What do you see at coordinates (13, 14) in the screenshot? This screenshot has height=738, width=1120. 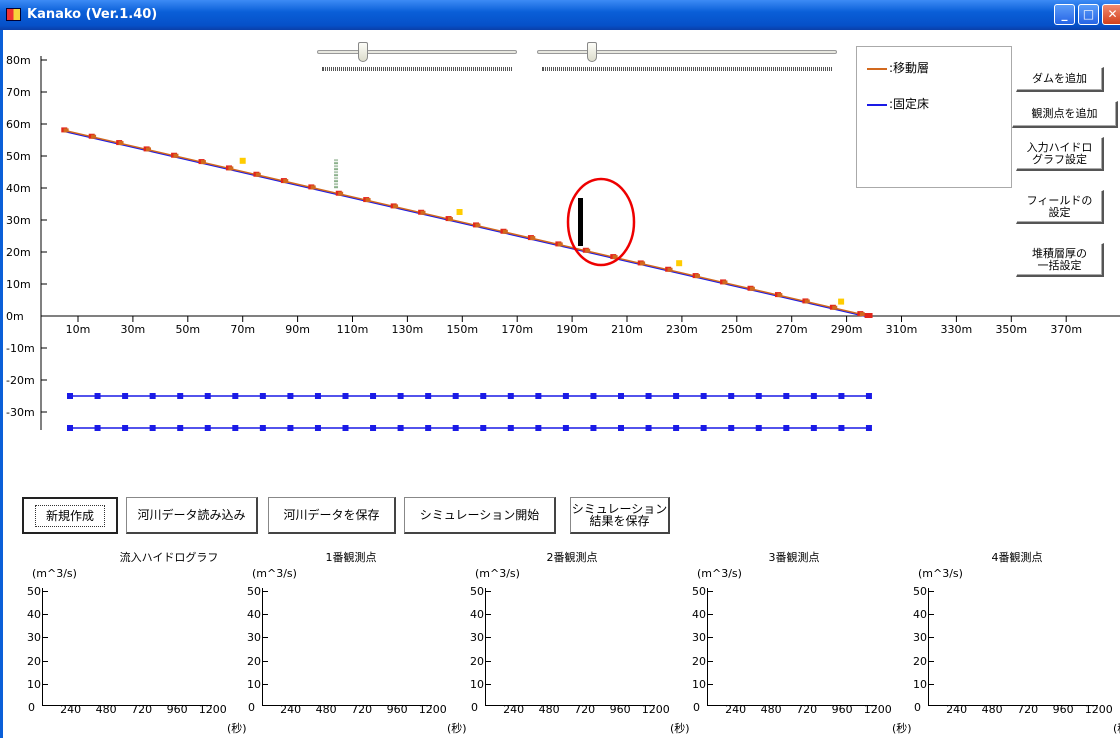 I see `app-icon` at bounding box center [13, 14].